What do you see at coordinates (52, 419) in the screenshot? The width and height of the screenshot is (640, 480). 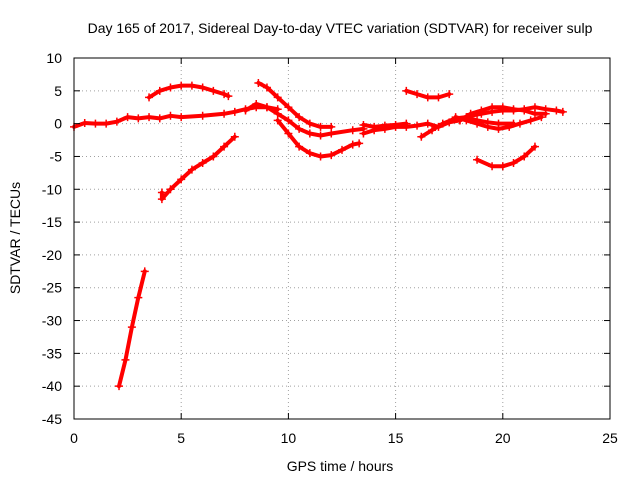 I see `y-tick-label: -45` at bounding box center [52, 419].